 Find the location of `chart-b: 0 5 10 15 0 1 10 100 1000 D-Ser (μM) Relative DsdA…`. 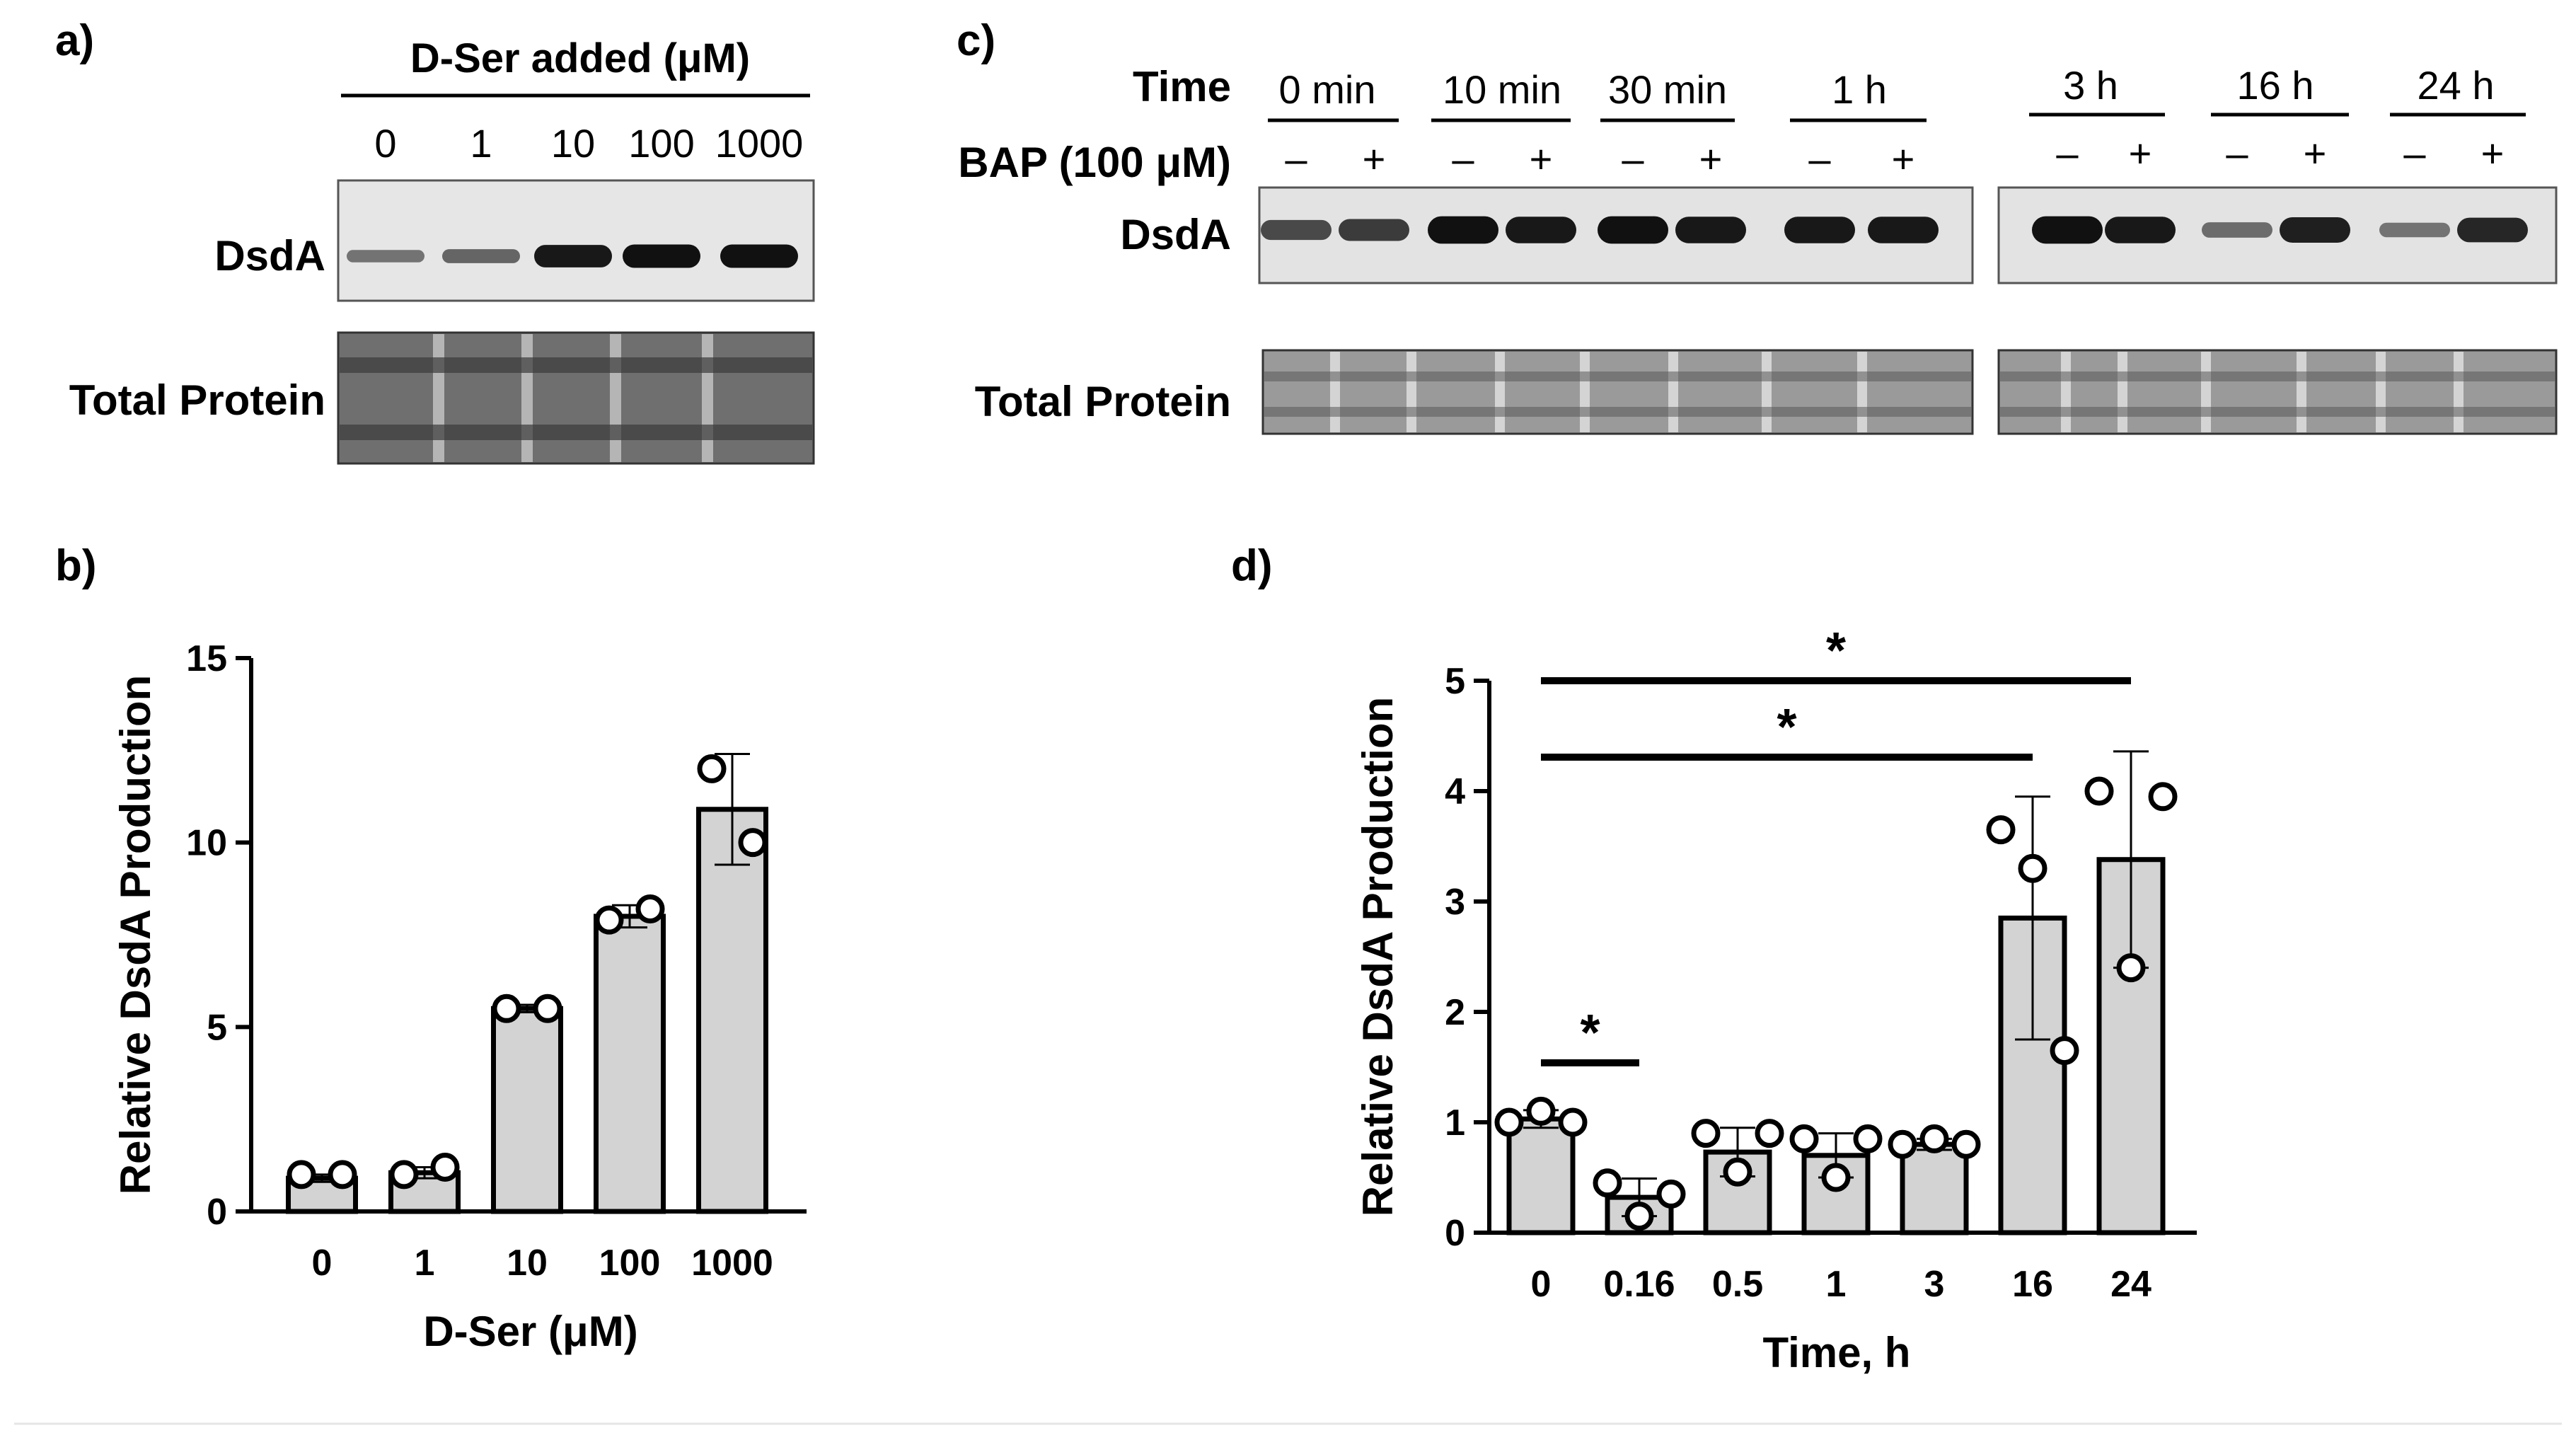

chart-b: 0 5 10 15 0 1 10 100 1000 D-Ser (μM) Relative DsdA… is located at coordinates (459, 996).